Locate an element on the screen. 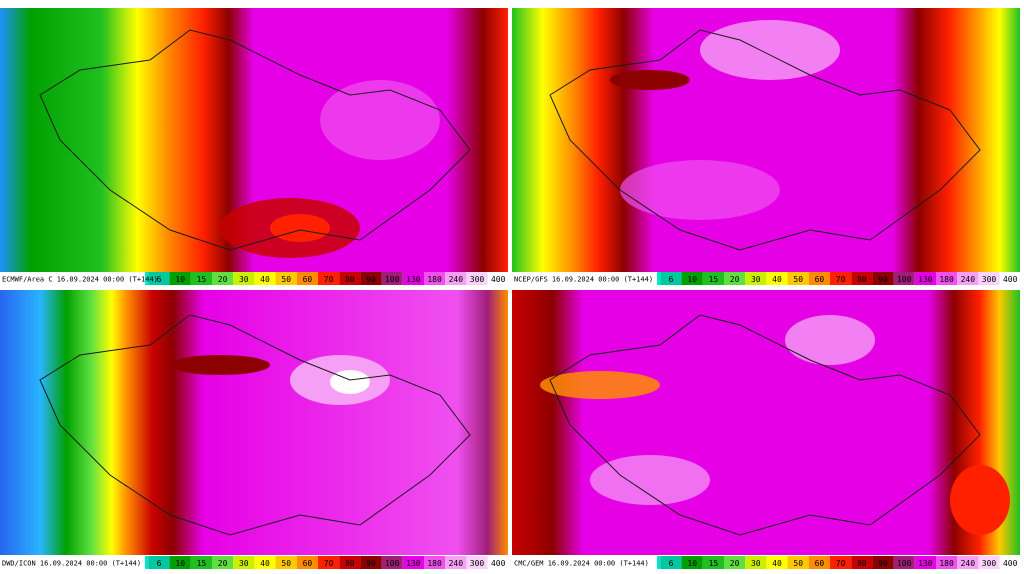 This screenshot has width=1024, height=574. legend-label: 90 is located at coordinates (883, 563).